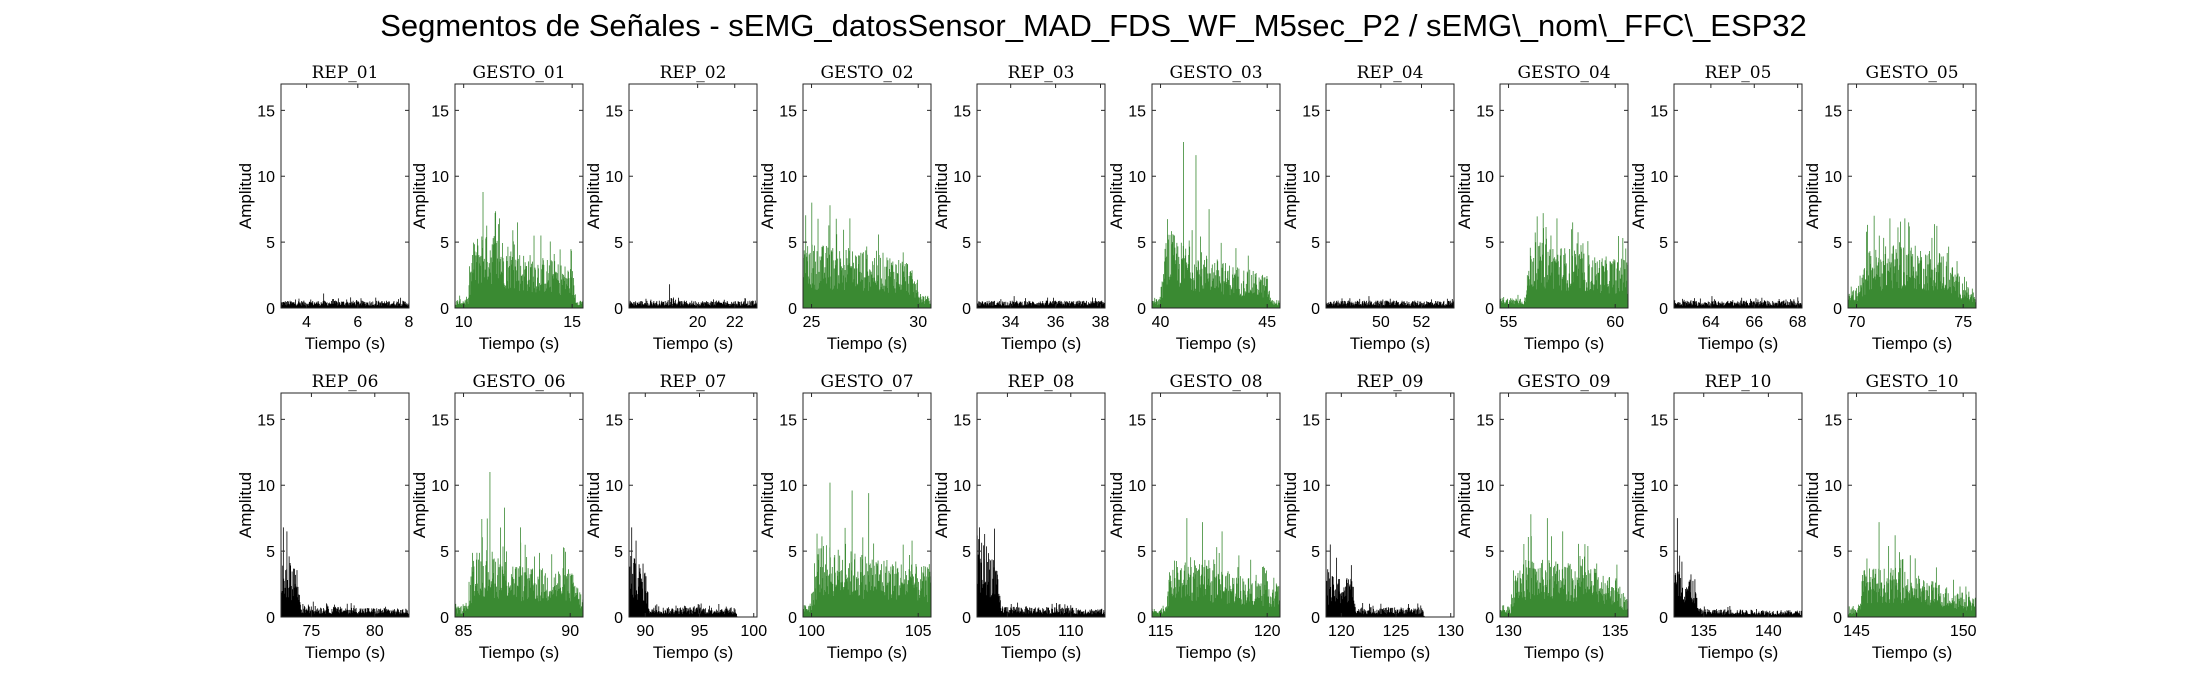 The height and width of the screenshot is (688, 2187). Describe the element at coordinates (1716, 517) in the screenshot. I see `subplot-rep-10: 0 5 10 15 135 140 REP_10 Tiempo (s) Amplitud` at that location.